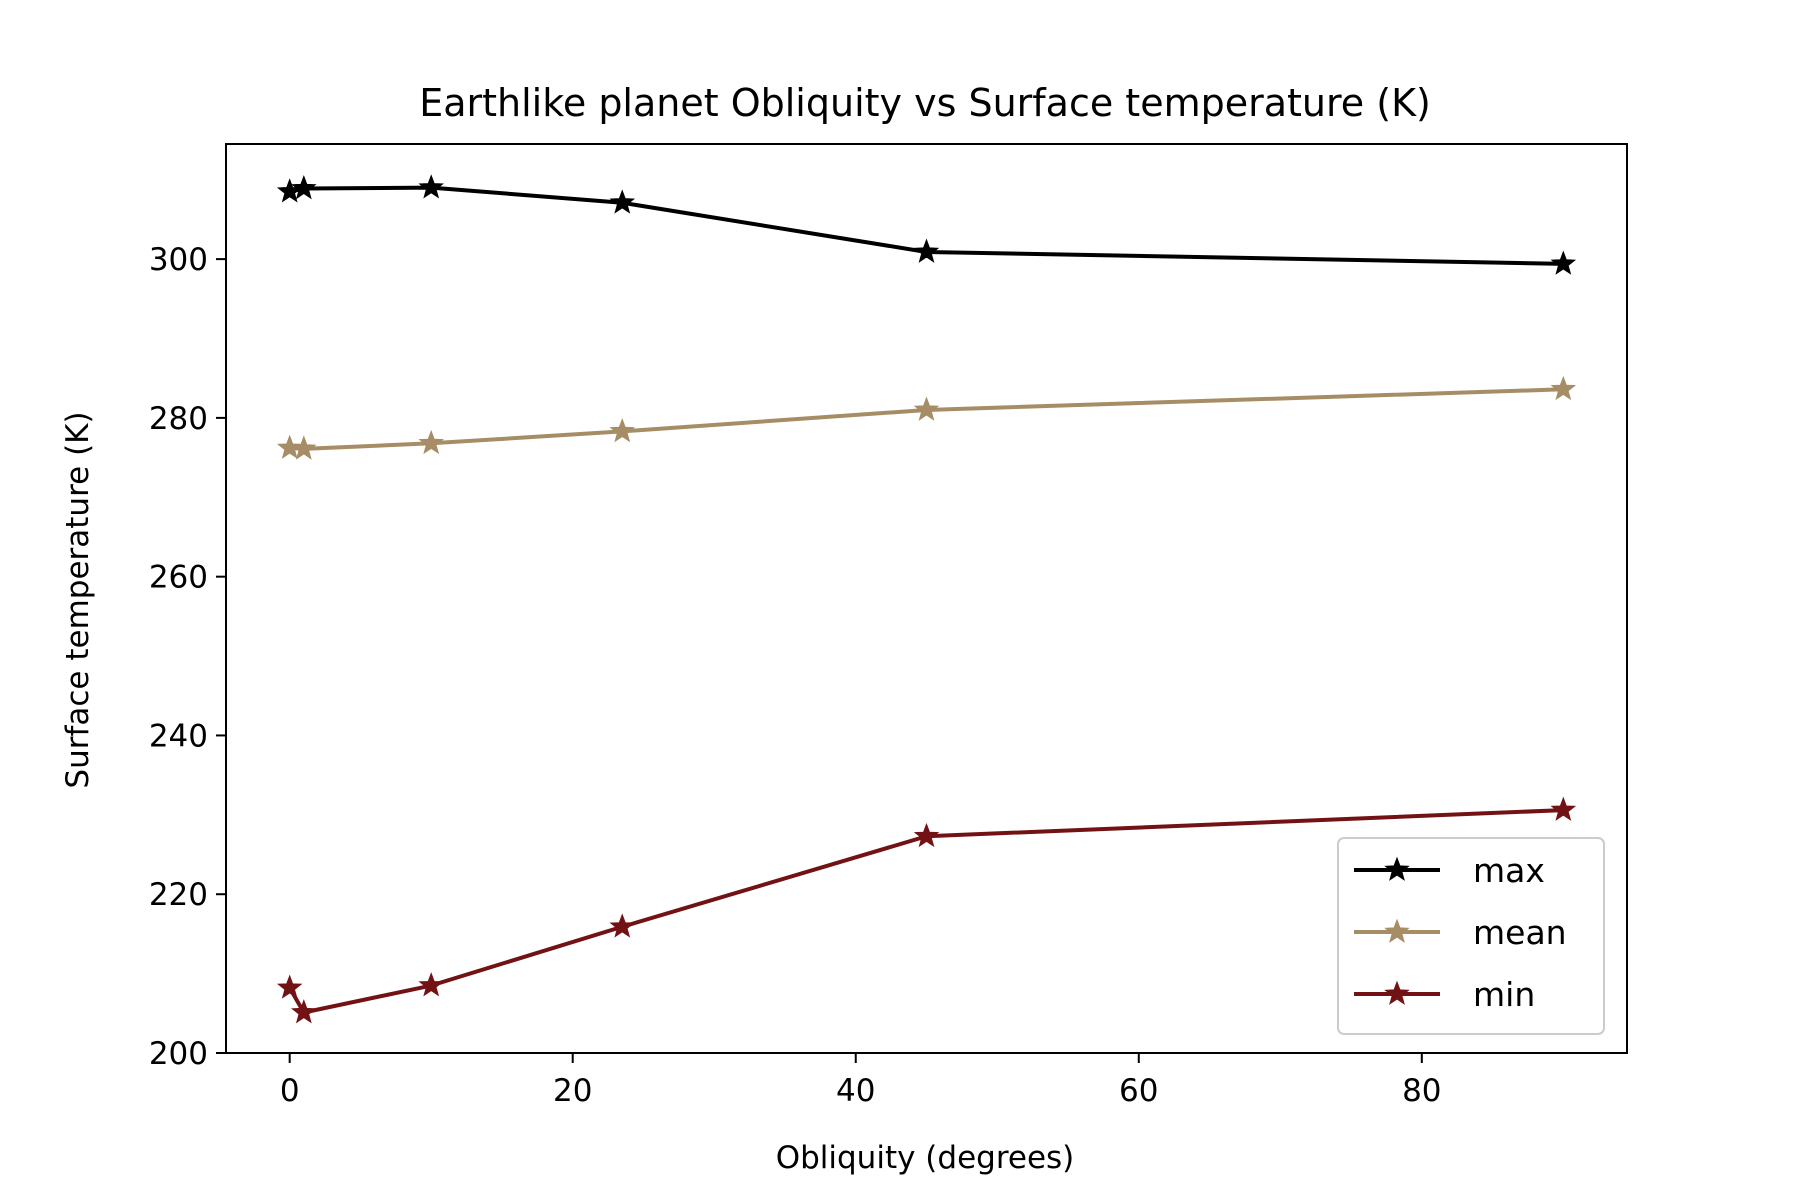 The height and width of the screenshot is (1200, 1800). I want to click on legend-marker-mean, so click(1397, 930).